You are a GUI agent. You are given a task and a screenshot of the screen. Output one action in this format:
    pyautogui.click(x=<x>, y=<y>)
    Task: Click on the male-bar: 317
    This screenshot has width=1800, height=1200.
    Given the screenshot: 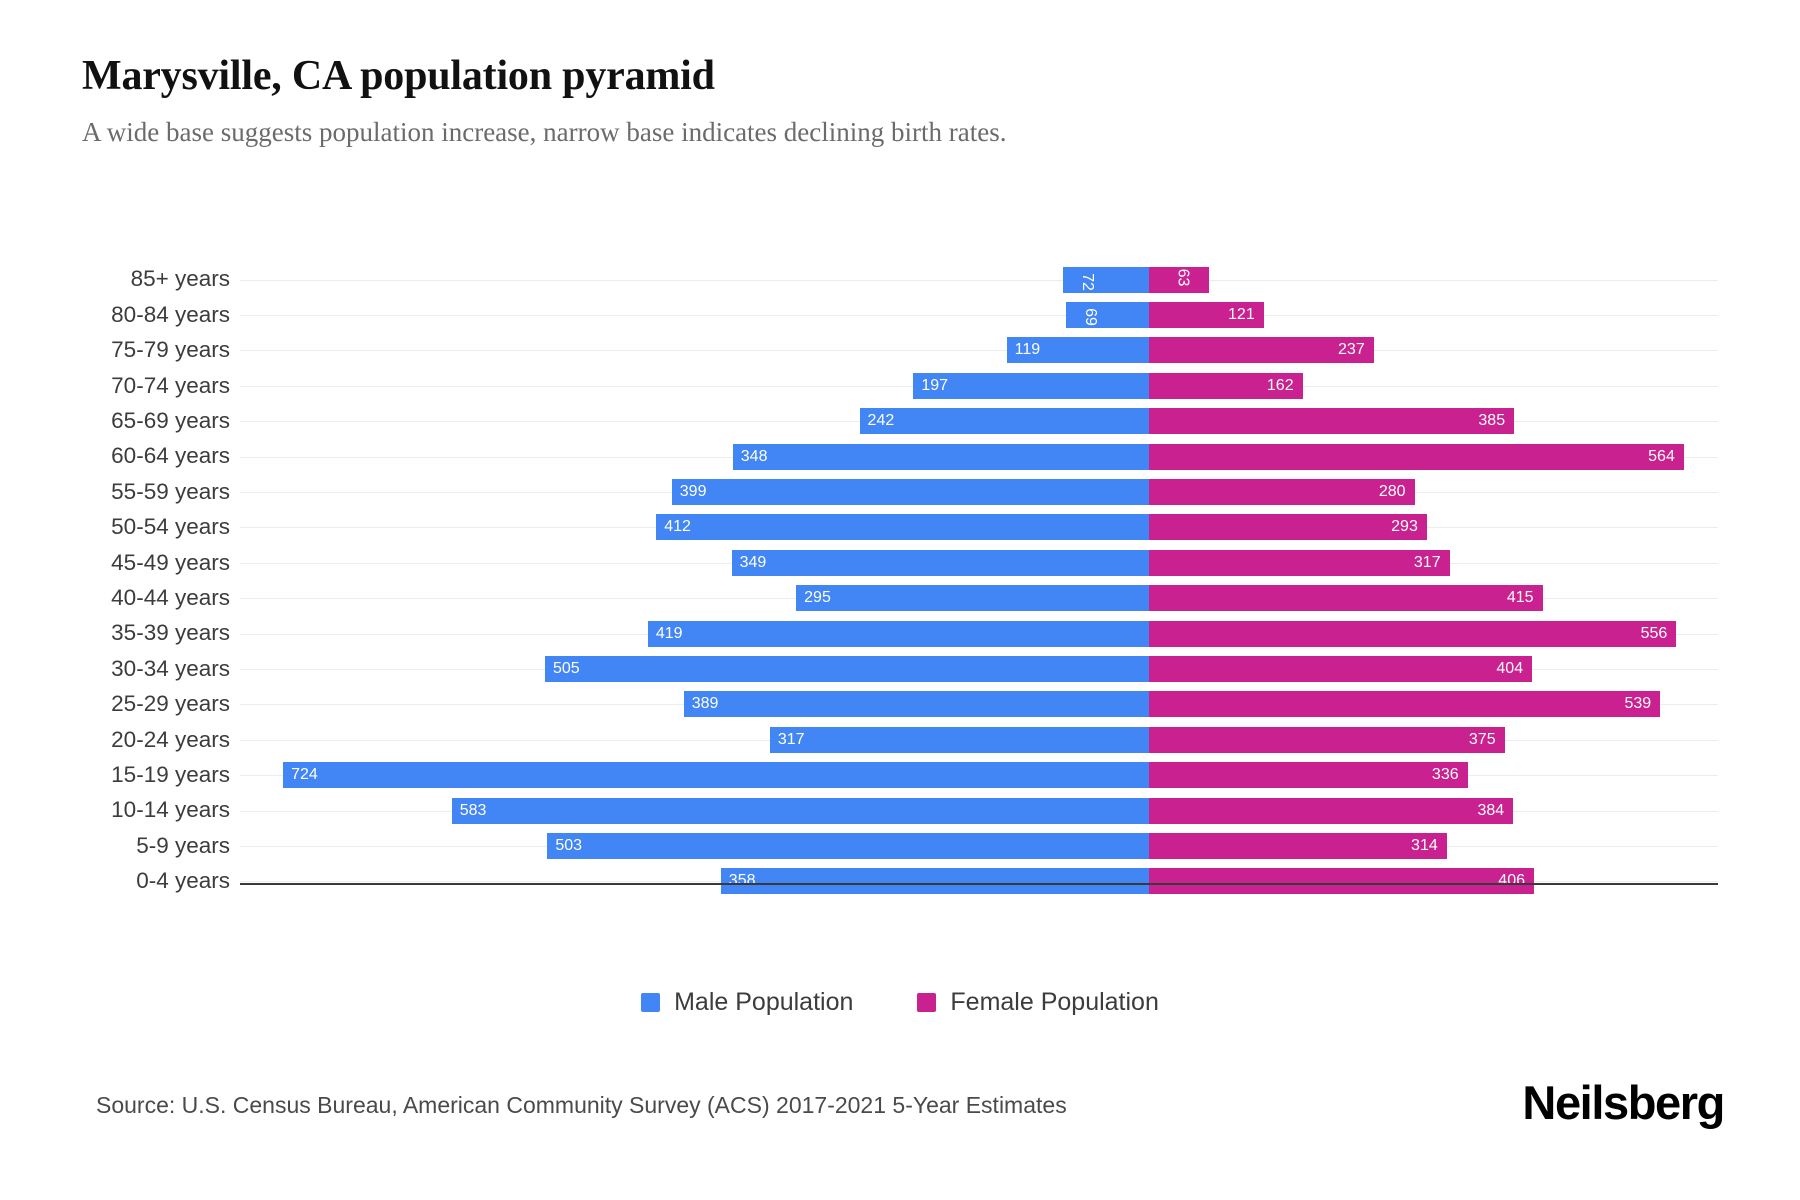 What is the action you would take?
    pyautogui.click(x=959, y=739)
    